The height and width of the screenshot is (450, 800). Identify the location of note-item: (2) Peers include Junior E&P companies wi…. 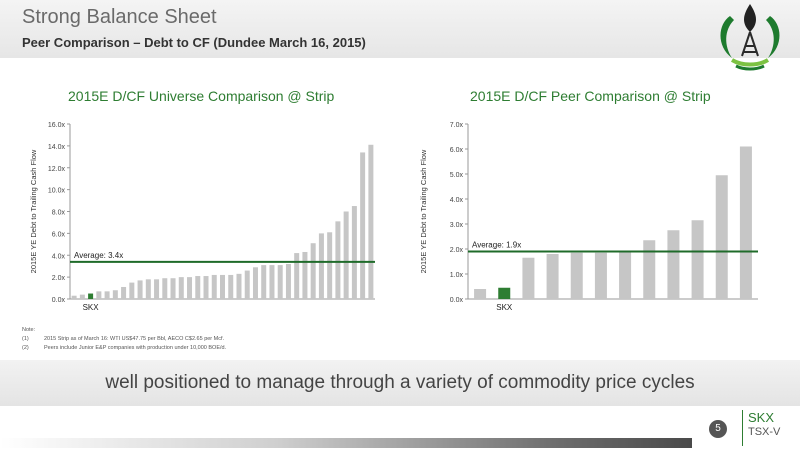
(124, 348).